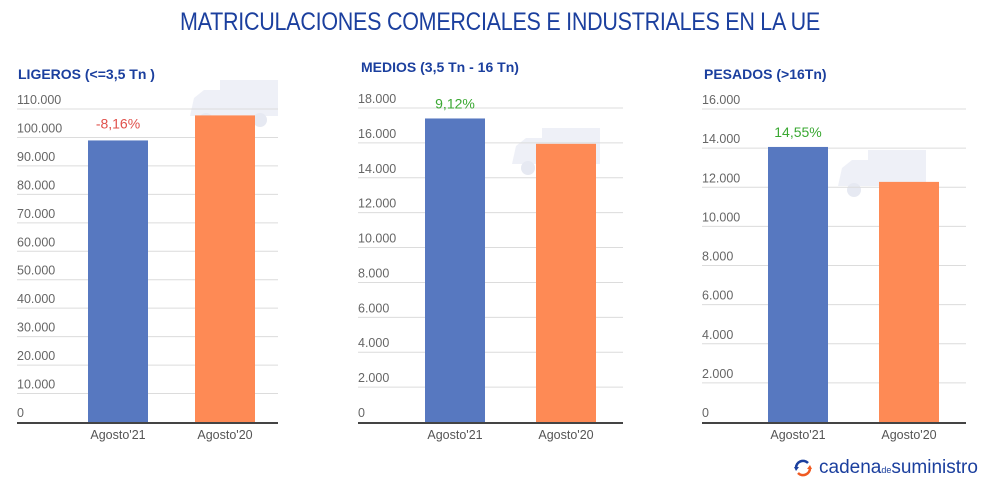  I want to click on panel-title-medios: MEDIOS (3,5 Tn - 16 Tn), so click(440, 67).